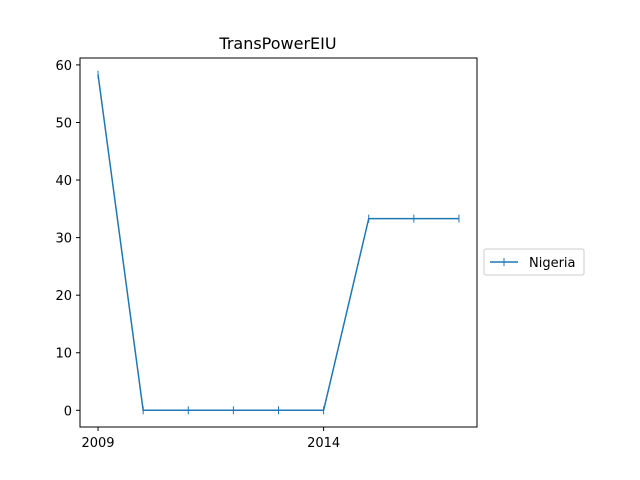 Image resolution: width=640 pixels, height=480 pixels. What do you see at coordinates (63, 239) in the screenshot?
I see `y-tick-label: 30` at bounding box center [63, 239].